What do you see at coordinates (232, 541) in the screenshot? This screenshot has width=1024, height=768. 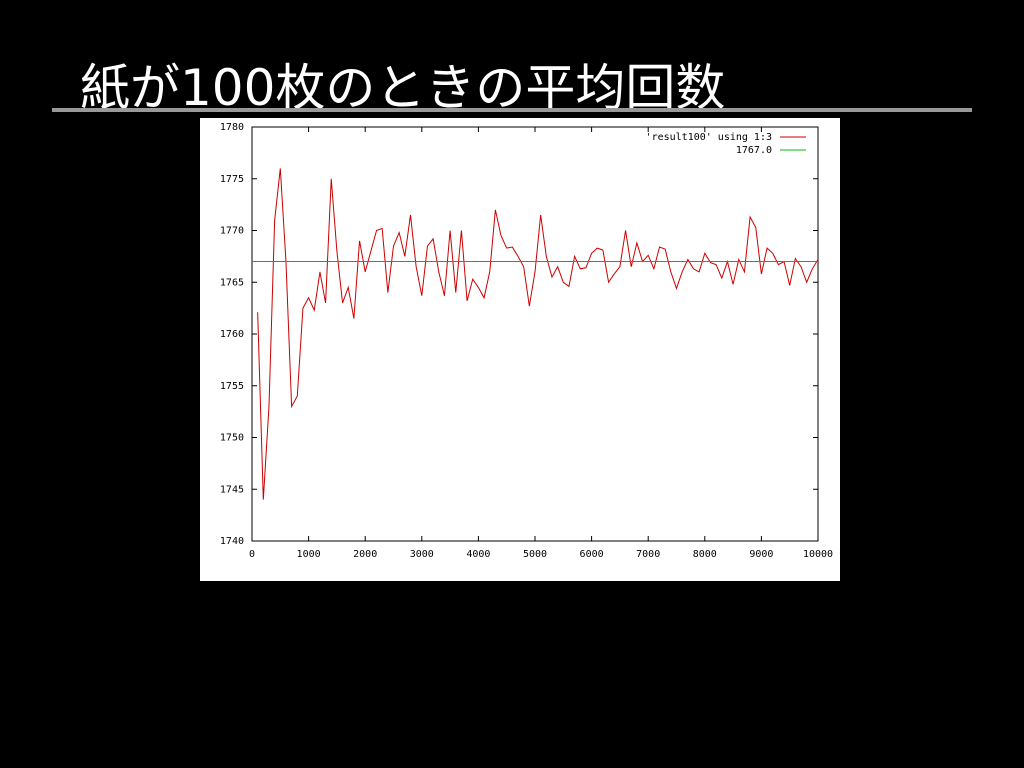 I see `y-tick-label: 1740` at bounding box center [232, 541].